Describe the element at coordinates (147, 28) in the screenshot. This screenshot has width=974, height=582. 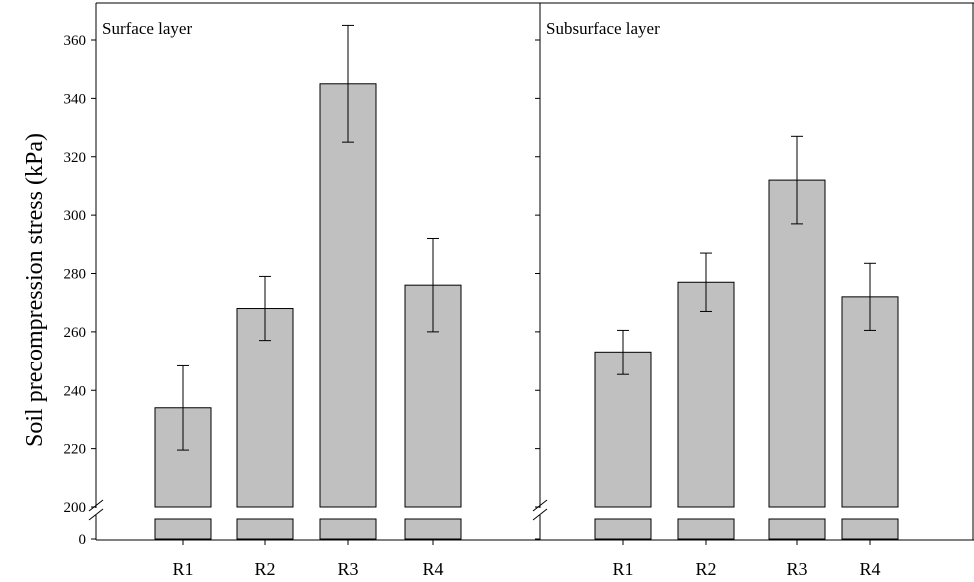
I see `panel-1-title: Surface layer` at that location.